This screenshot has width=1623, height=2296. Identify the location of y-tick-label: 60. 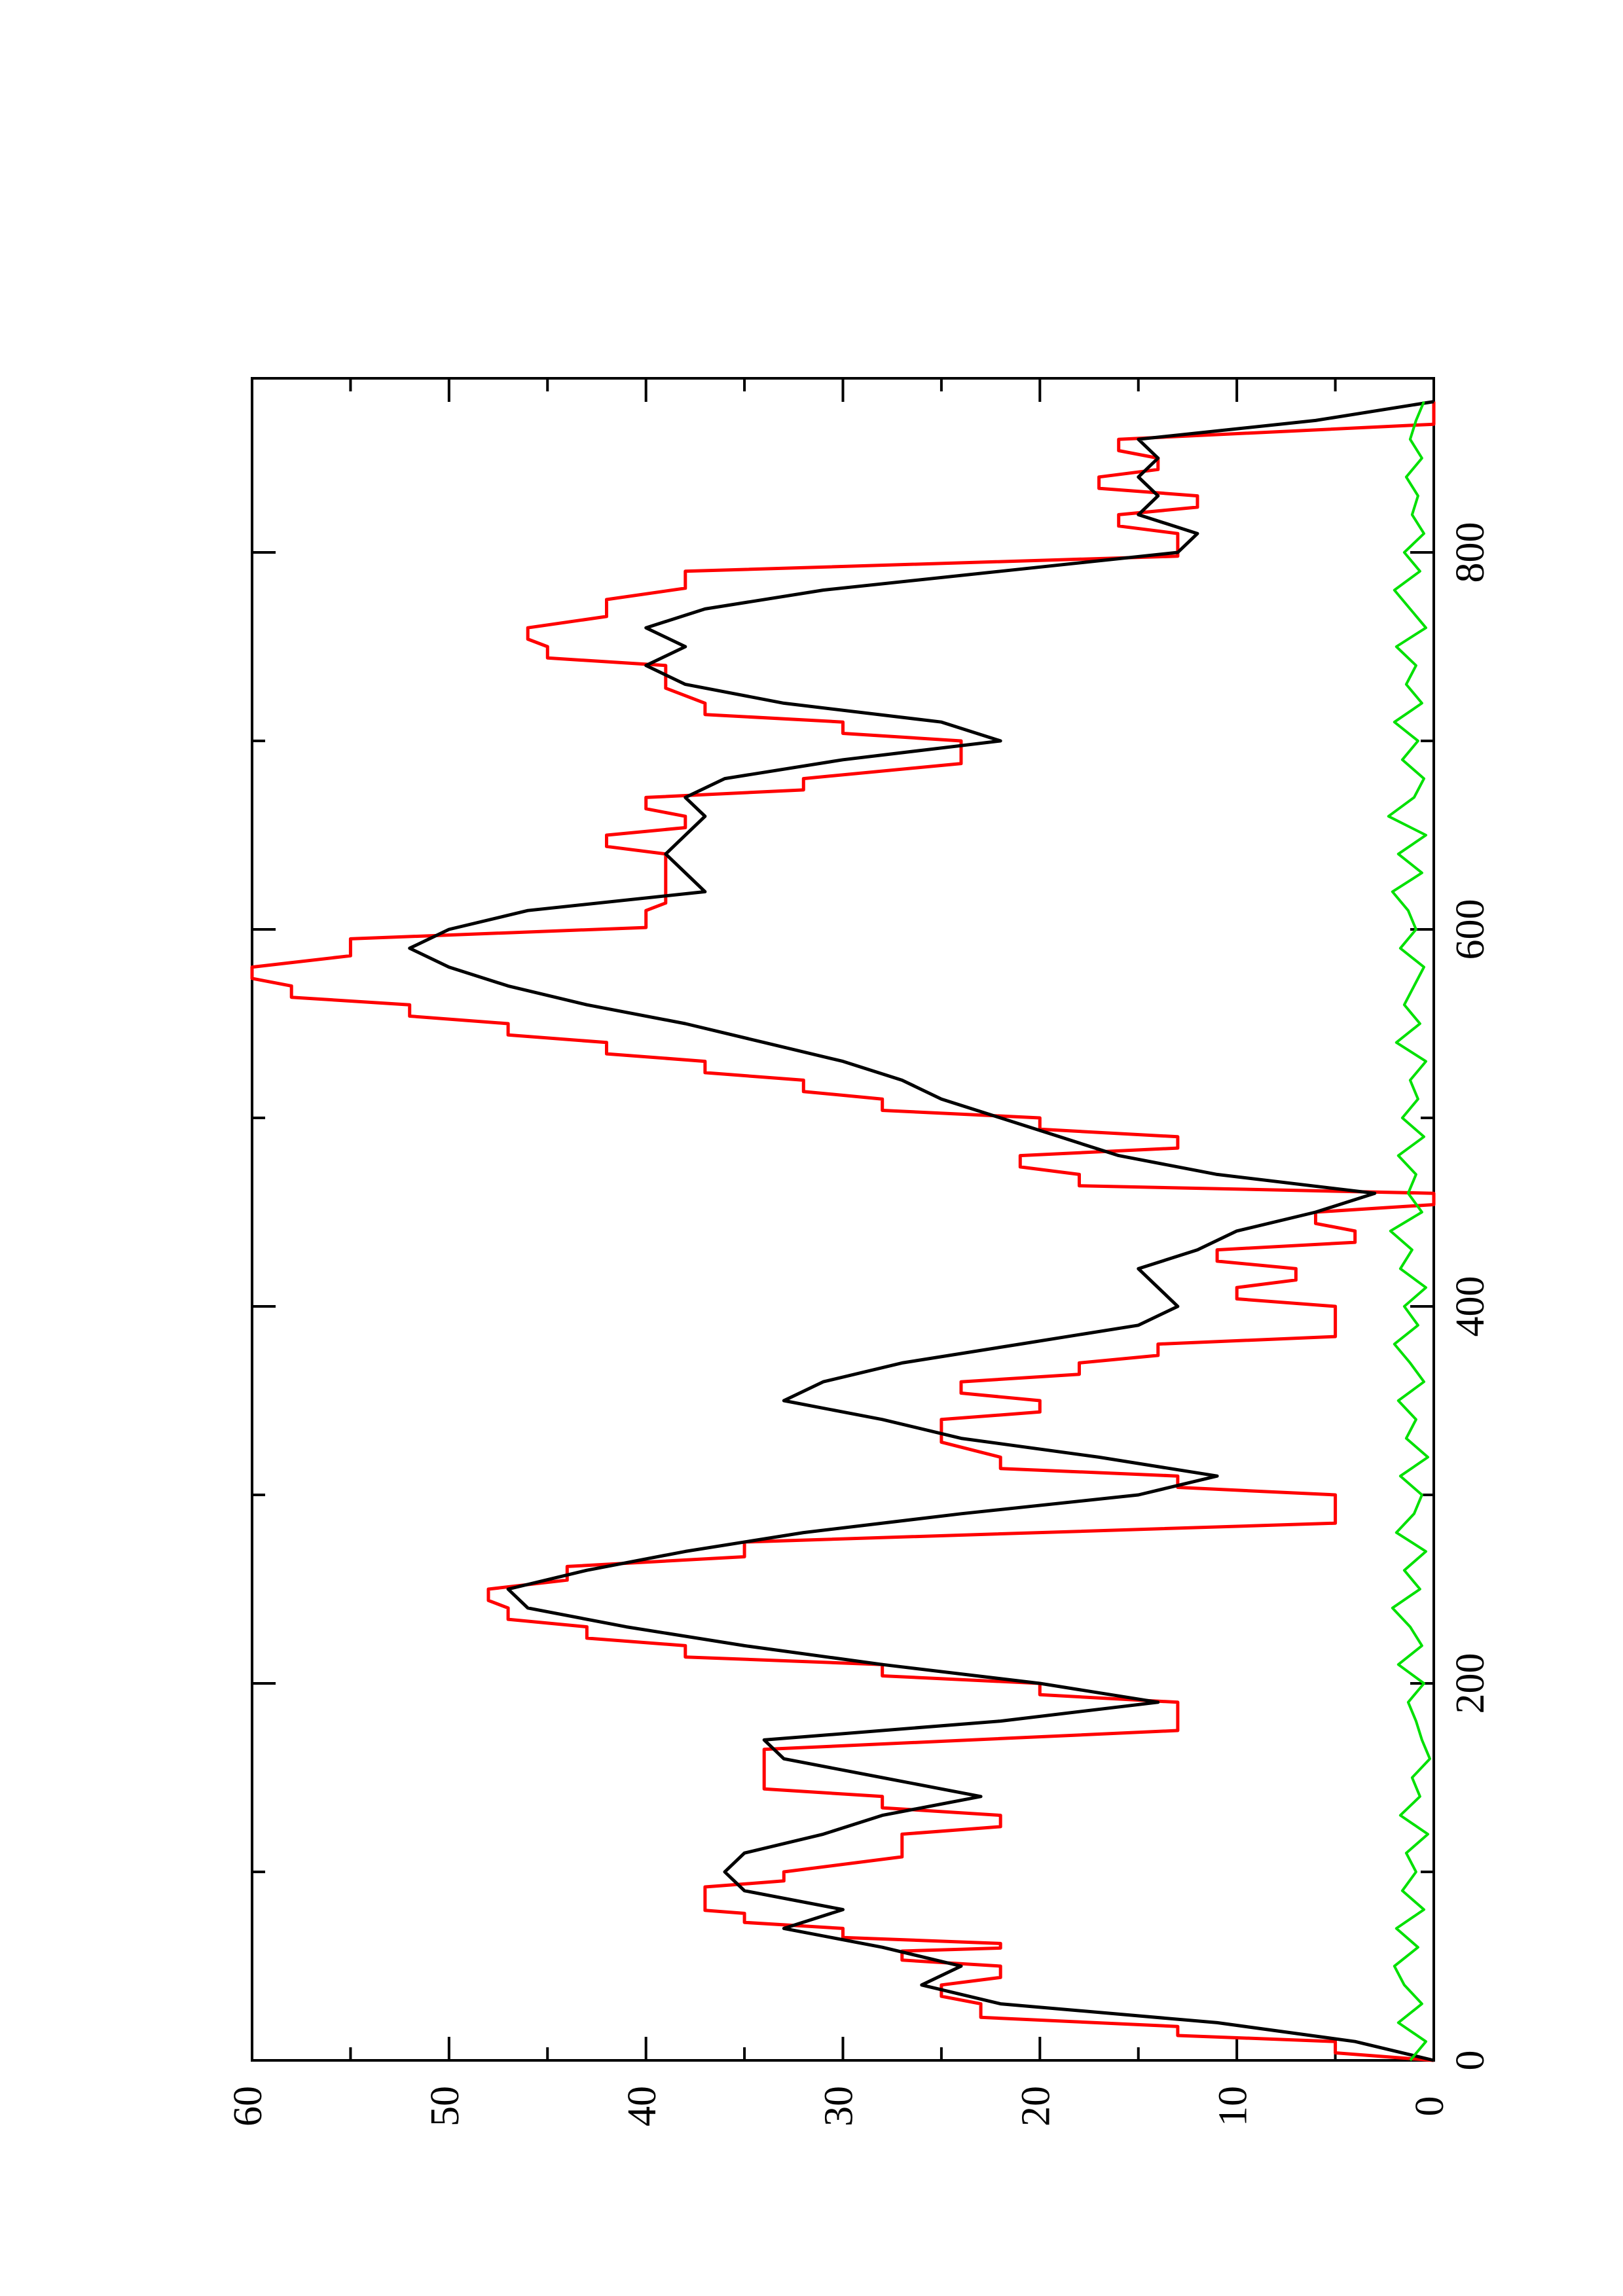
(248, 2106).